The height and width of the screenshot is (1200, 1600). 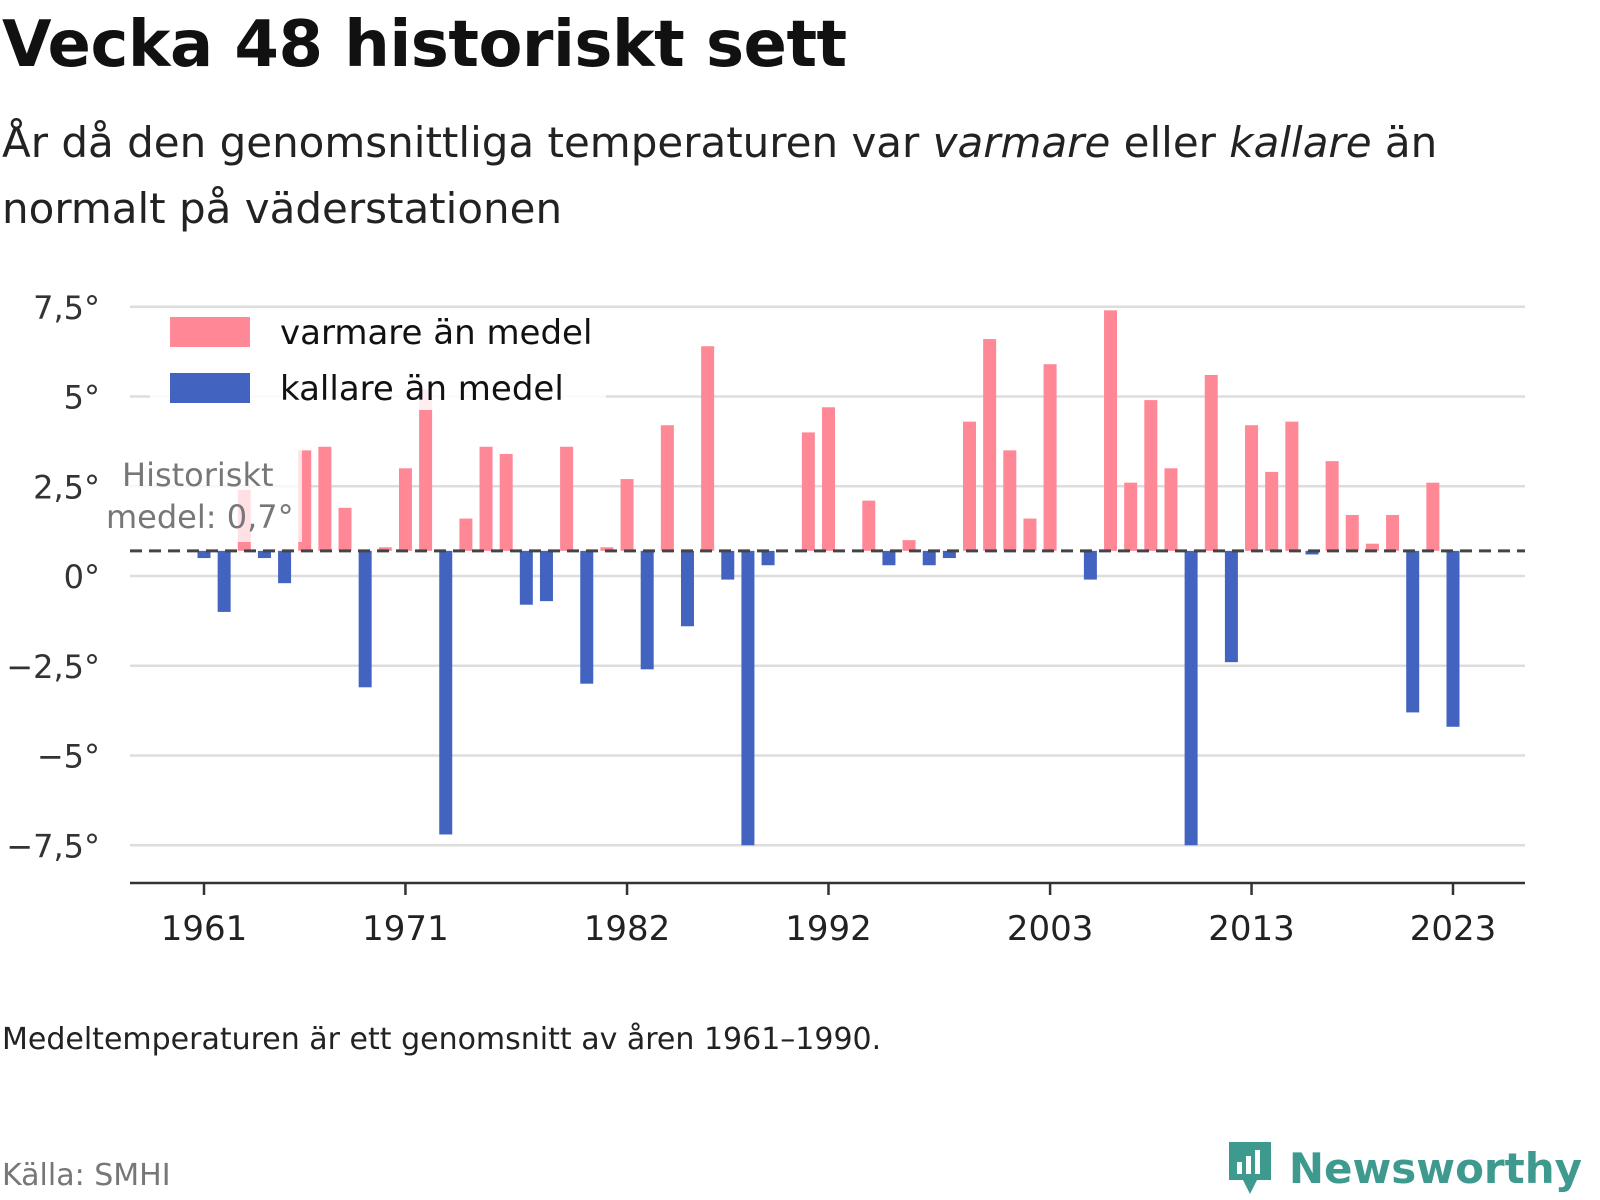 I want to click on subtitle-part-2: eller, so click(x=1170, y=142).